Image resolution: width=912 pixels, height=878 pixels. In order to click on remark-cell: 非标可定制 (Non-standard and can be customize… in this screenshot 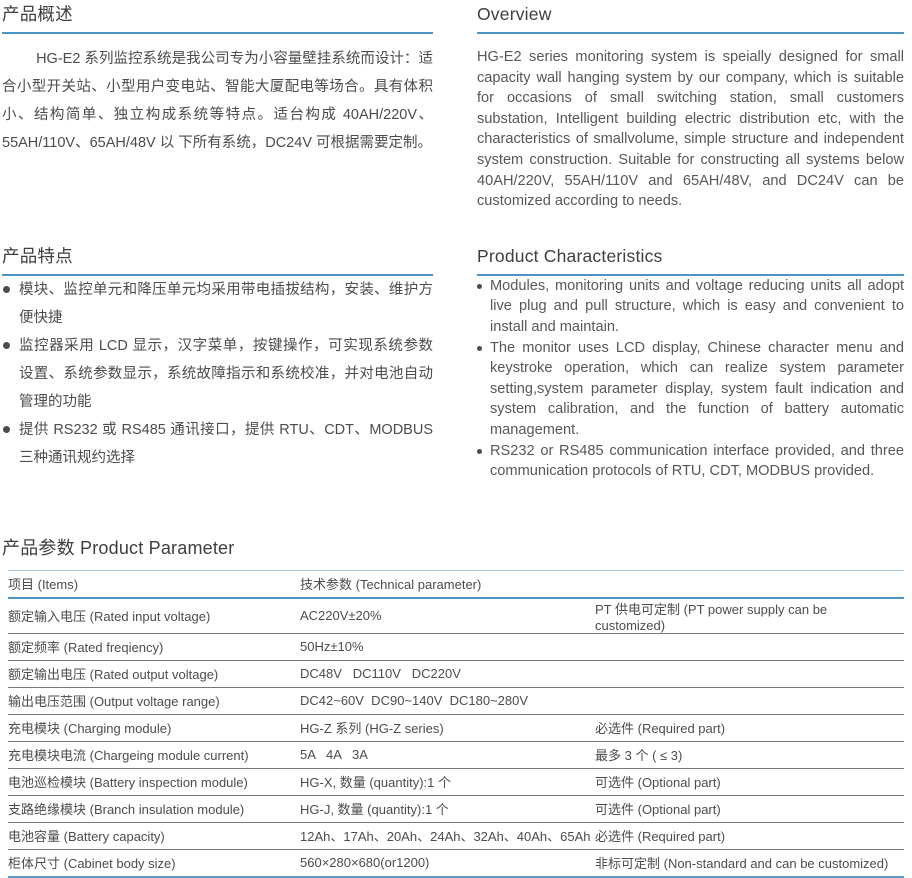, I will do `click(742, 864)`.